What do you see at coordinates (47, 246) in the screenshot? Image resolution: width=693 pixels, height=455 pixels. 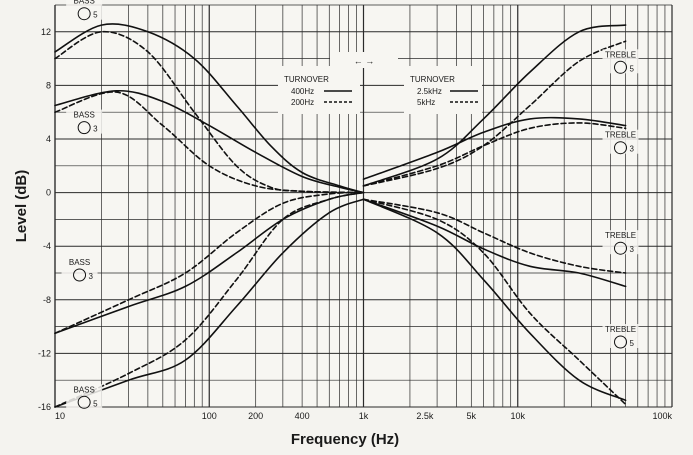 I see `y-tick-label: -4` at bounding box center [47, 246].